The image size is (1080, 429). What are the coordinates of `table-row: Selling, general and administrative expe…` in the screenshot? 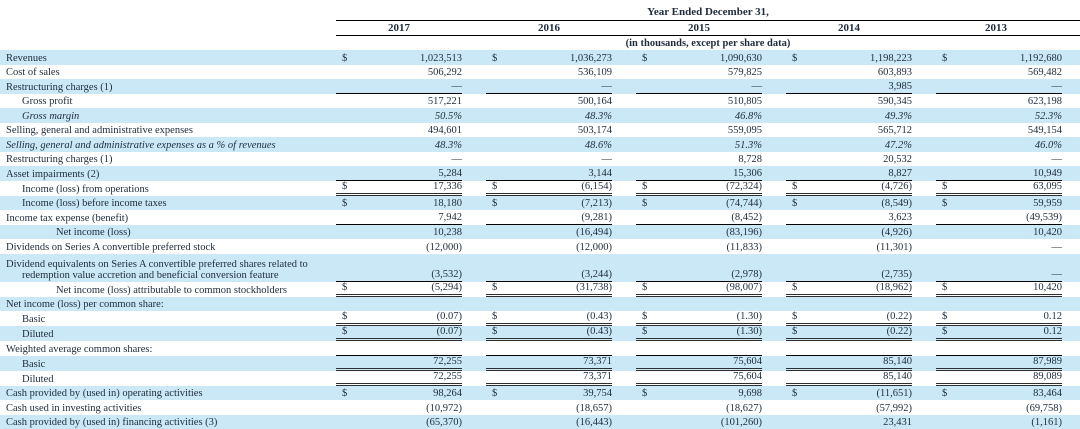 It's located at (540, 144).